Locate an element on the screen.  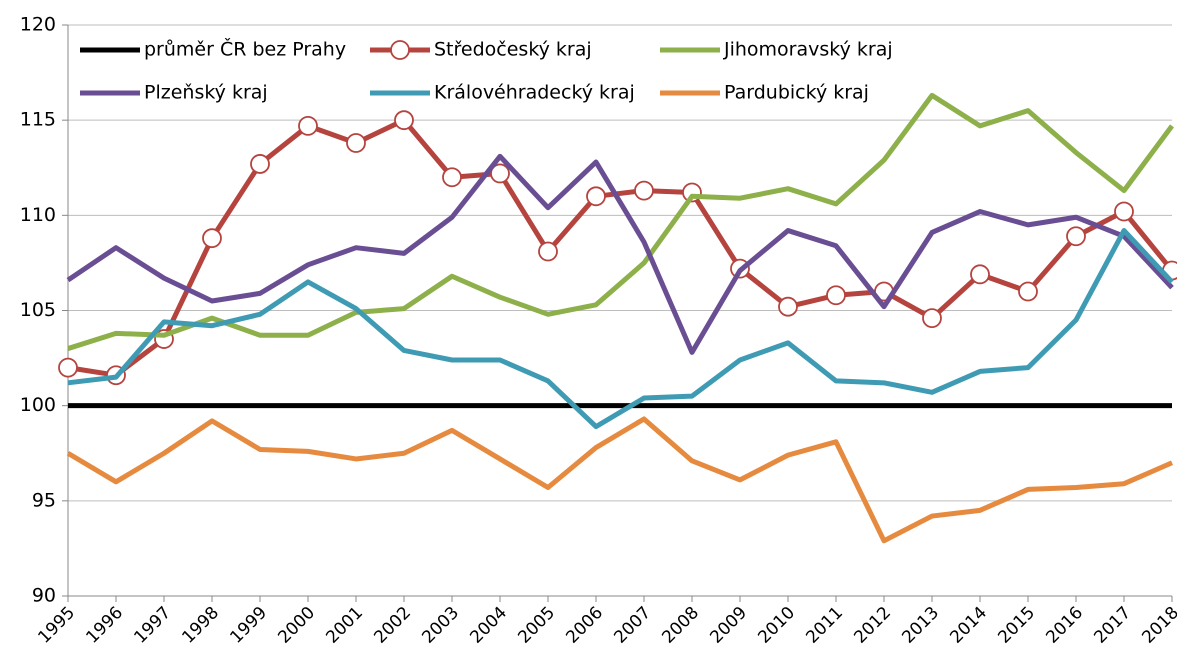
x-tick-label: 2008 is located at coordinates (680, 625).